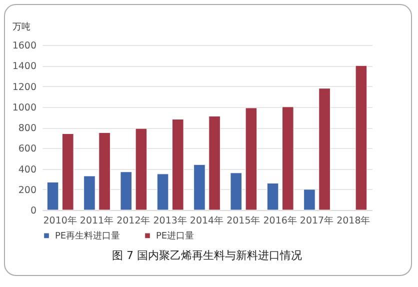 The image size is (418, 287). Describe the element at coordinates (207, 220) in the screenshot. I see `x-tick-label: 2014年` at that location.